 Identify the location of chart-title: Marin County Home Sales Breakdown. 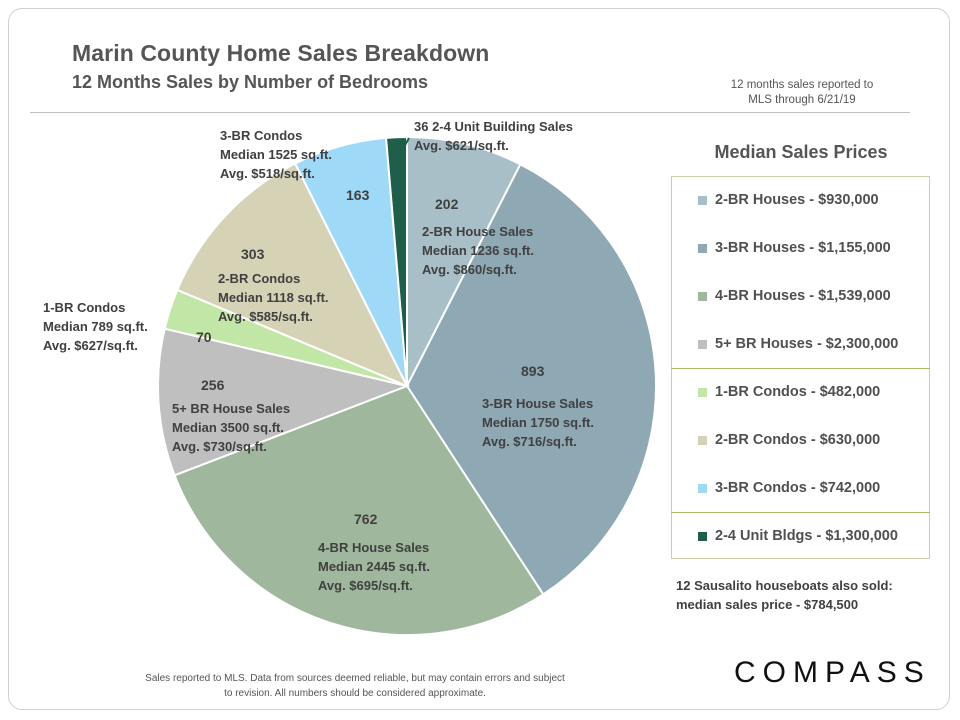
(281, 53).